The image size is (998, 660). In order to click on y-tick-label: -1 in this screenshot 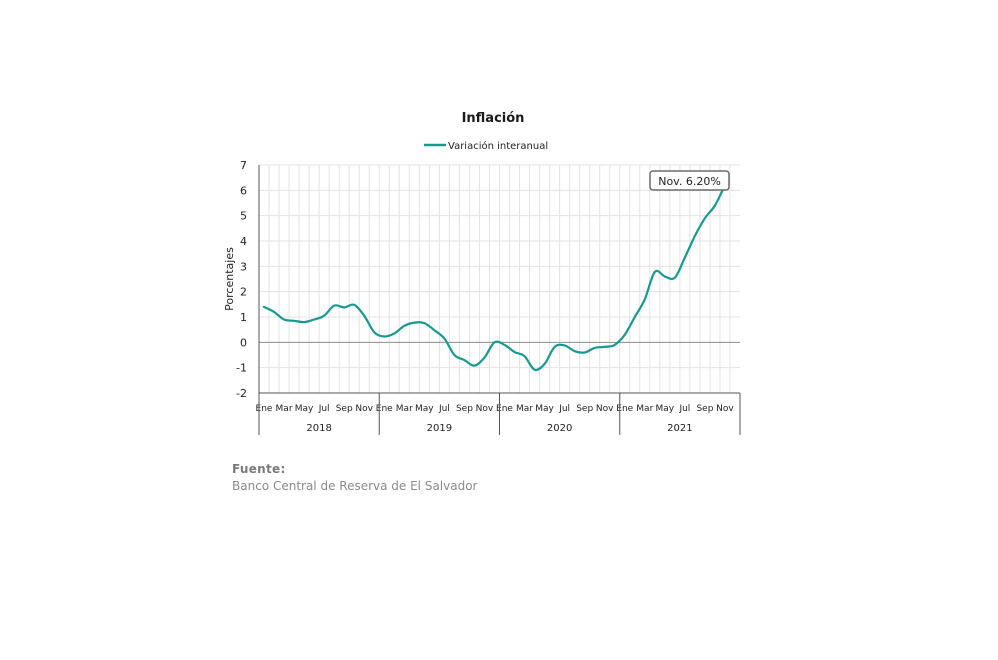, I will do `click(241, 368)`.